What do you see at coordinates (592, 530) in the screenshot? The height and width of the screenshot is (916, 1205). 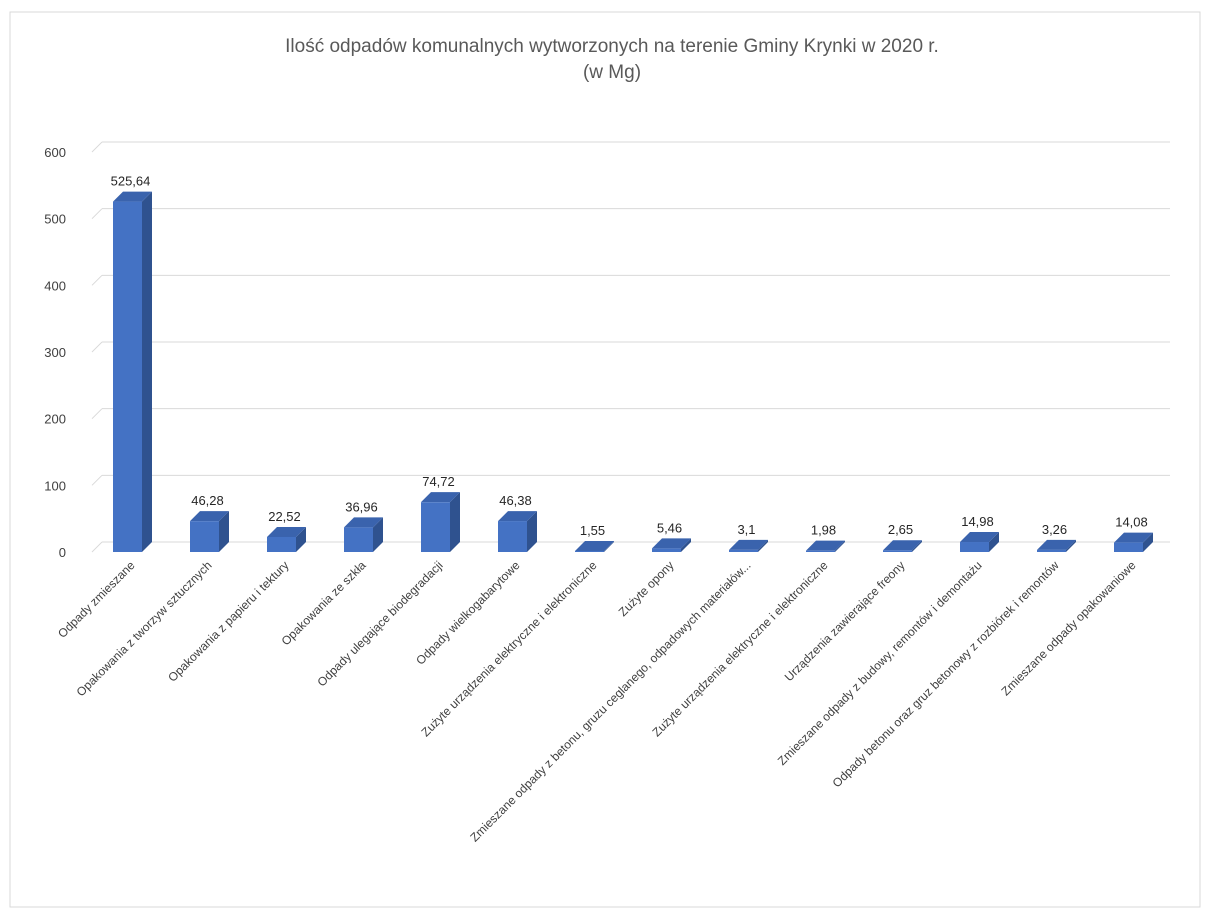 I see `data-label: 1,55` at bounding box center [592, 530].